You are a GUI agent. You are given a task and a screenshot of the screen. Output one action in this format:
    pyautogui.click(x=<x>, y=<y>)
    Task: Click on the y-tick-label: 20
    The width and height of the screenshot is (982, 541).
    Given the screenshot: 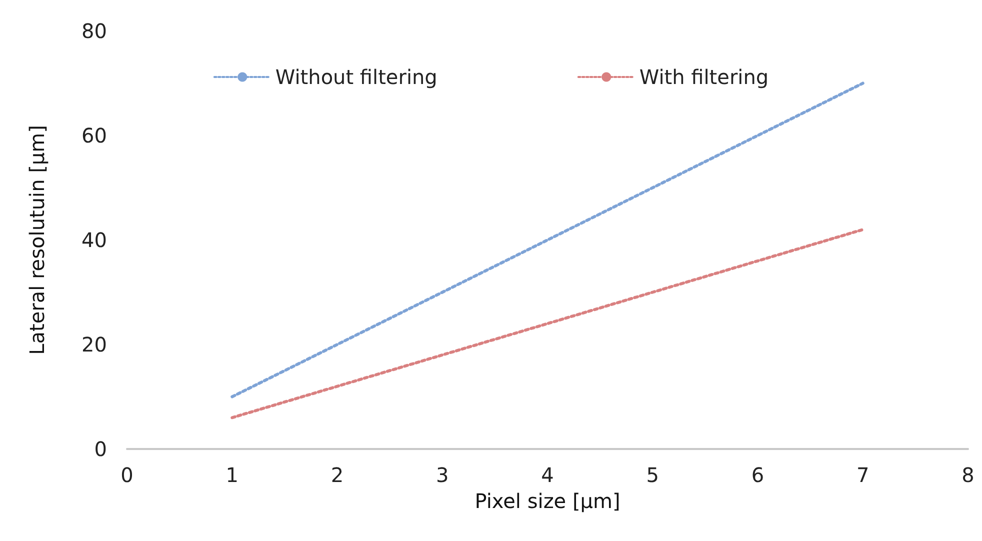 What is the action you would take?
    pyautogui.click(x=94, y=344)
    